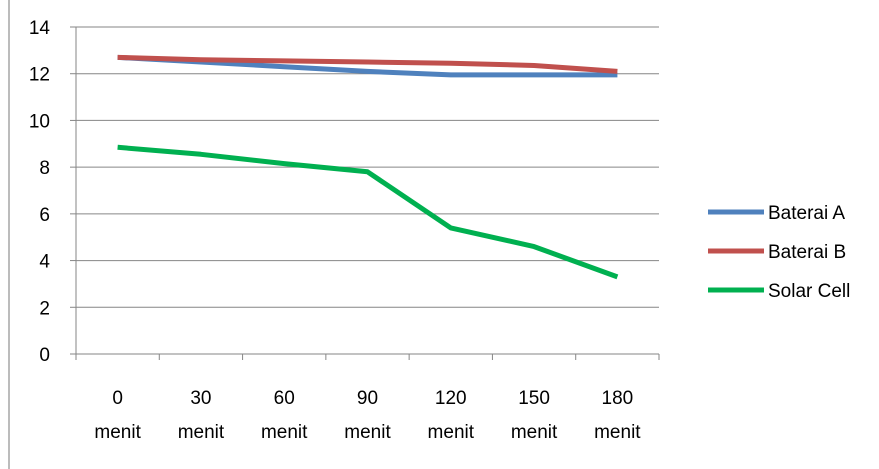 Image resolution: width=879 pixels, height=469 pixels. I want to click on x-tick-label: 180, so click(618, 398).